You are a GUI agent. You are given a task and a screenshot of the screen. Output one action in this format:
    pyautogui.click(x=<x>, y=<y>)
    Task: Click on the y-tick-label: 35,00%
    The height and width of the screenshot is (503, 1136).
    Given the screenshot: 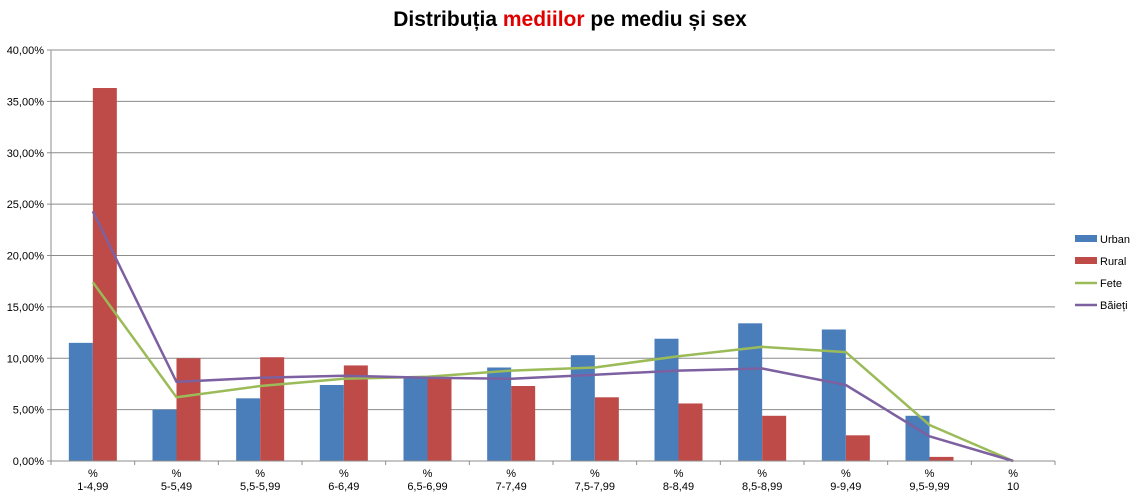 What is the action you would take?
    pyautogui.click(x=26, y=102)
    